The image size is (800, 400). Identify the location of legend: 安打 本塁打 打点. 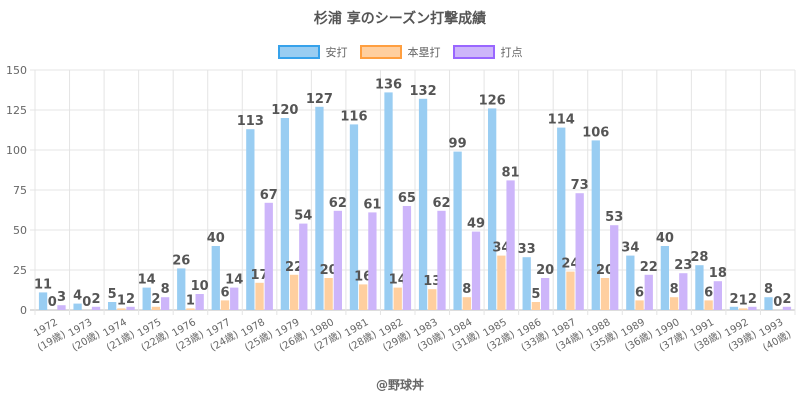
(400, 52).